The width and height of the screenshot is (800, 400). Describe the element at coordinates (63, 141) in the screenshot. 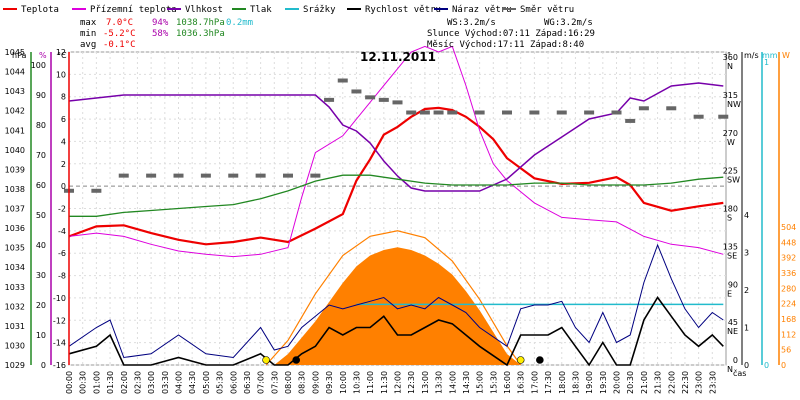

I see `tick-temperature: 4` at that location.